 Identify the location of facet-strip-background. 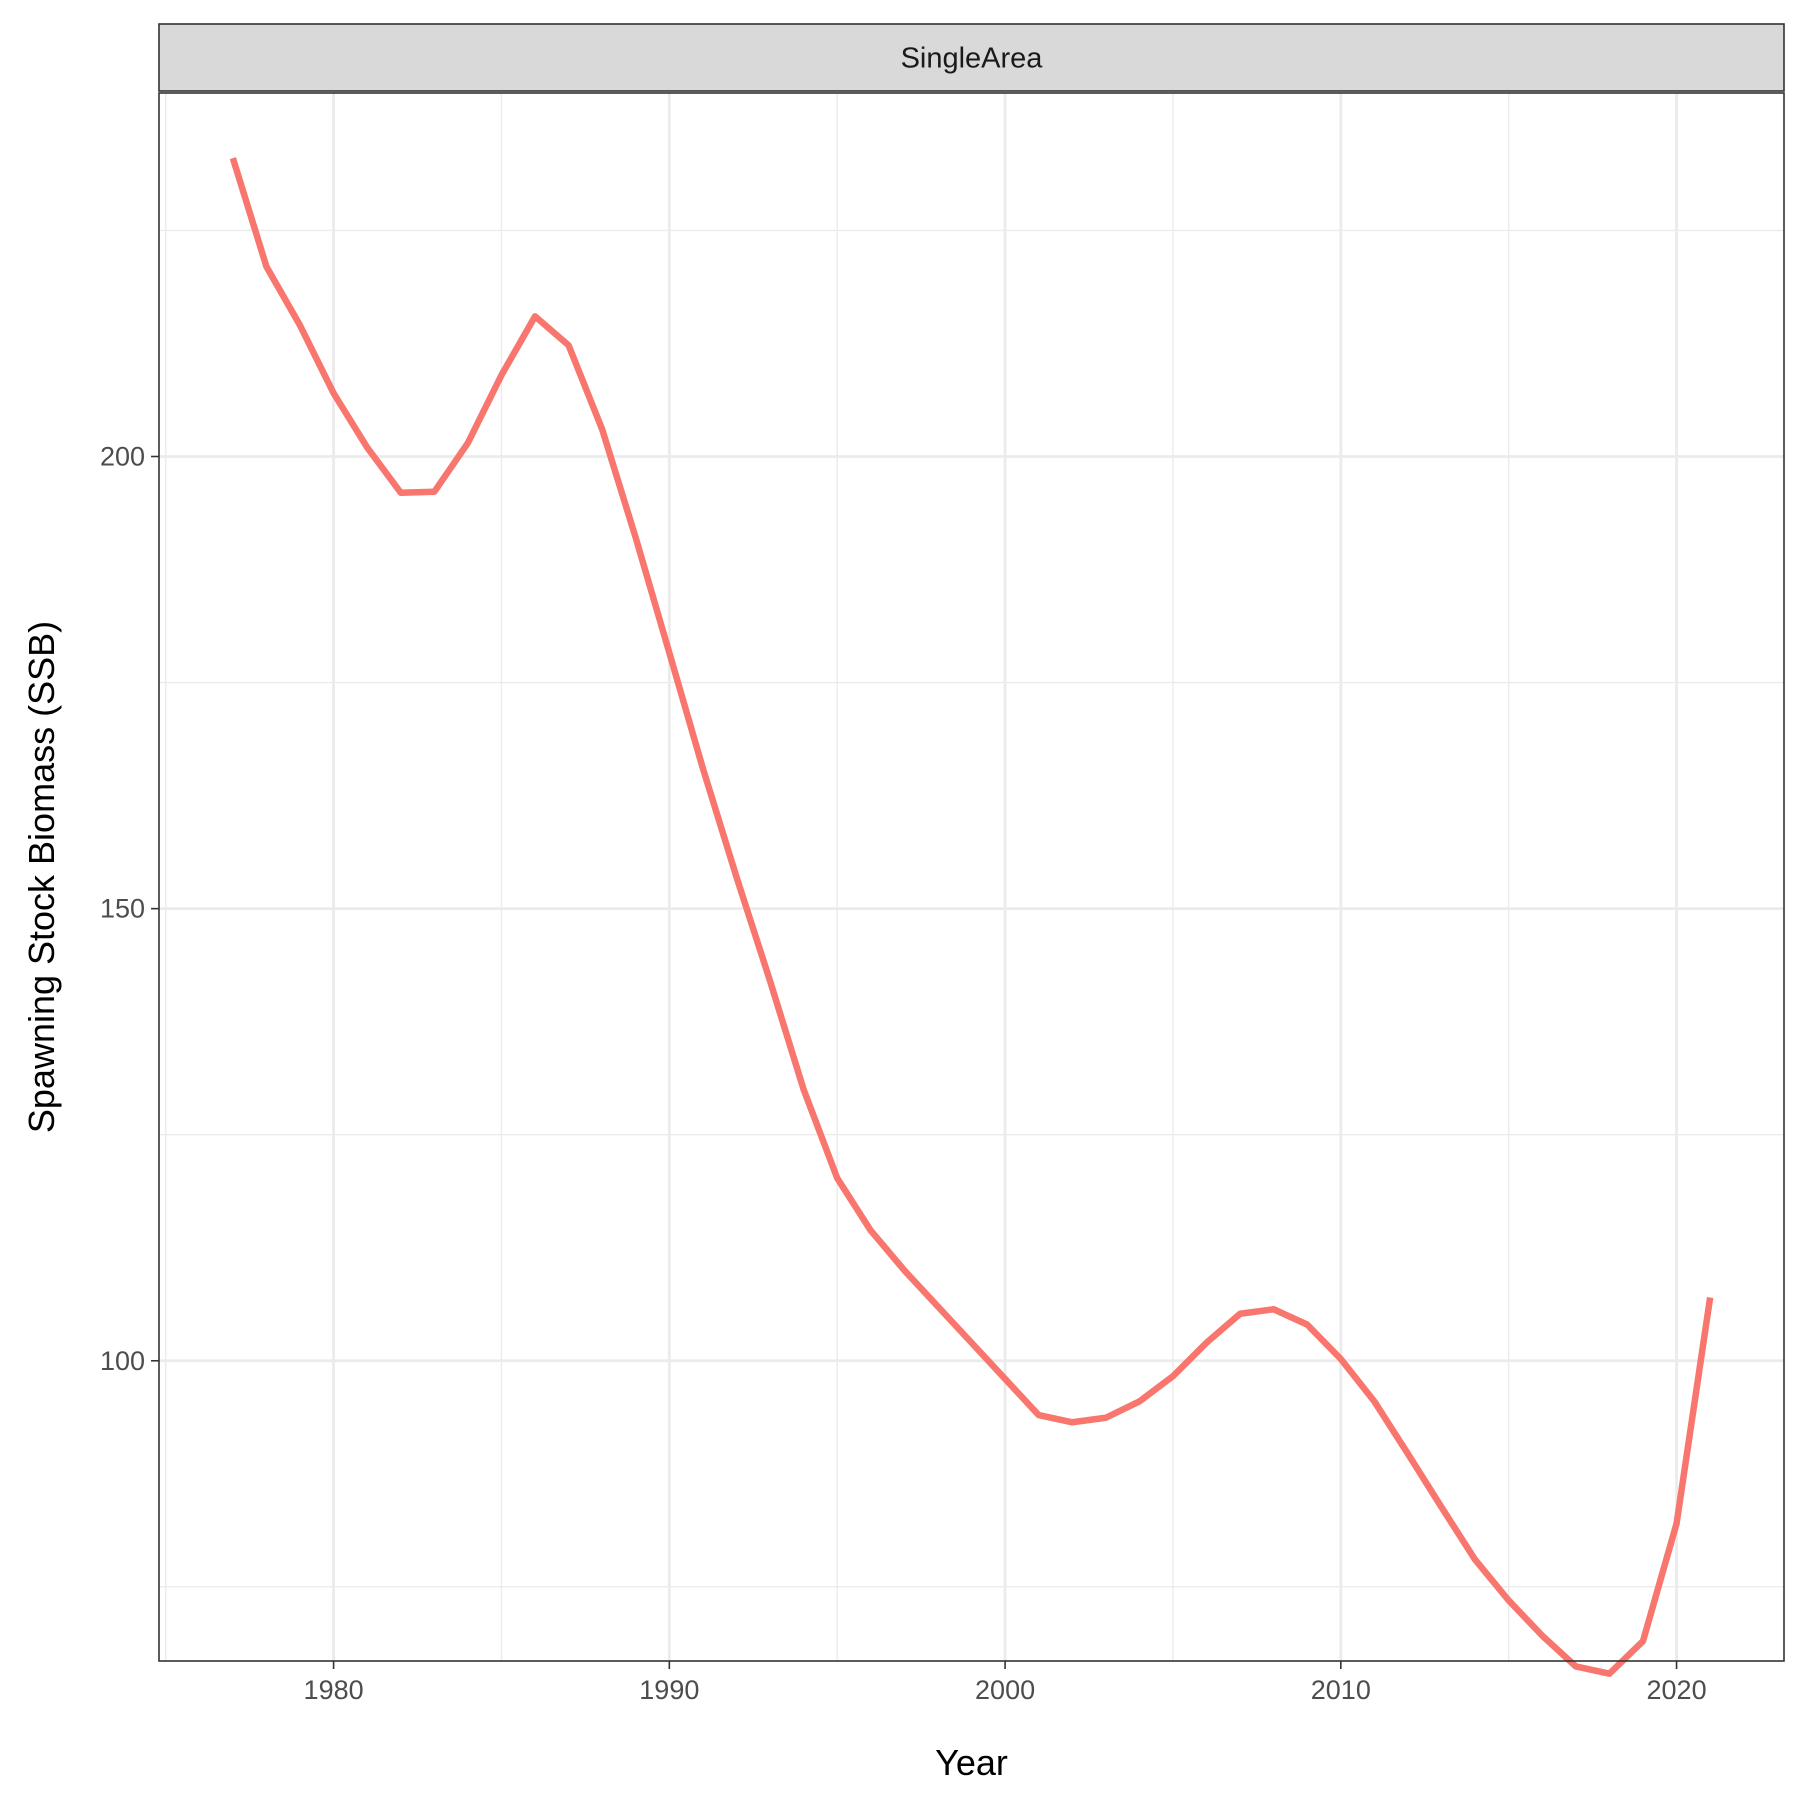
(971, 57).